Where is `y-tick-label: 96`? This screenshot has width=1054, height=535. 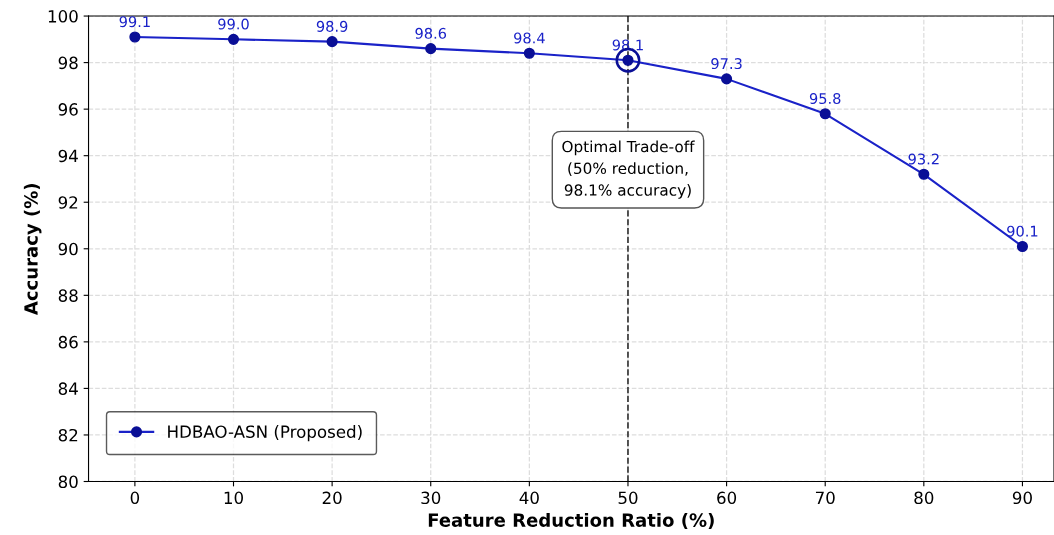 y-tick-label: 96 is located at coordinates (68, 109).